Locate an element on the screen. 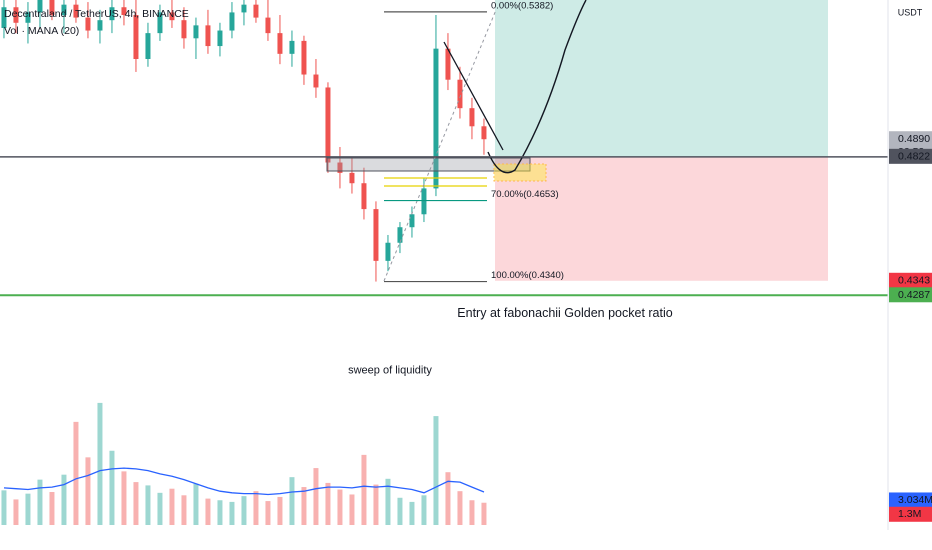 The width and height of the screenshot is (932, 550). fib-label: 70.00%(0.4653) is located at coordinates (525, 194).